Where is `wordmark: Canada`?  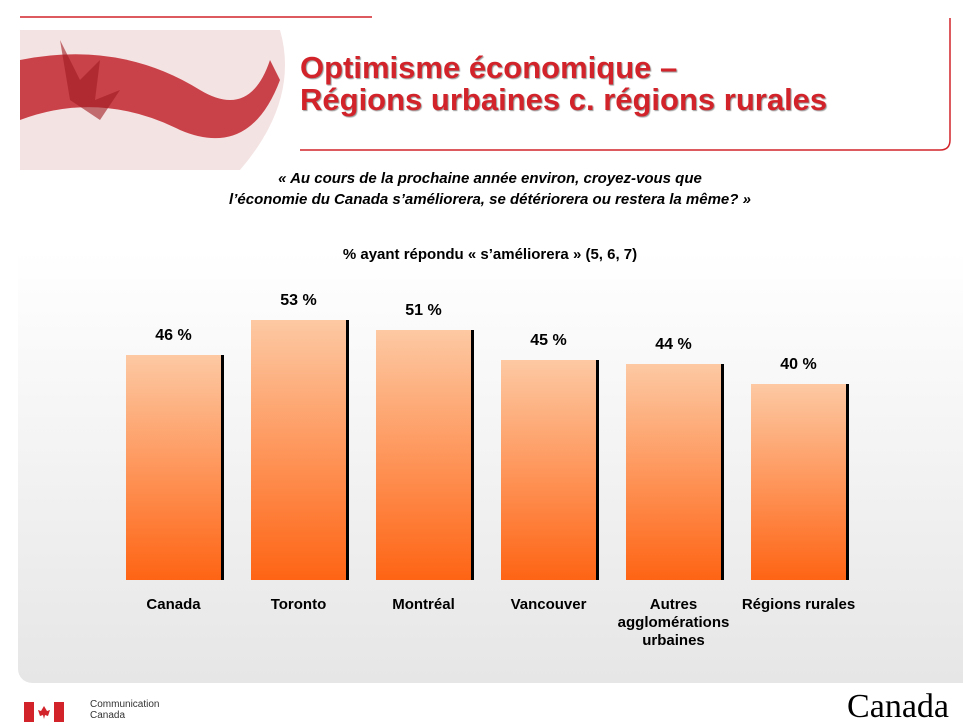 wordmark: Canada is located at coordinates (898, 706).